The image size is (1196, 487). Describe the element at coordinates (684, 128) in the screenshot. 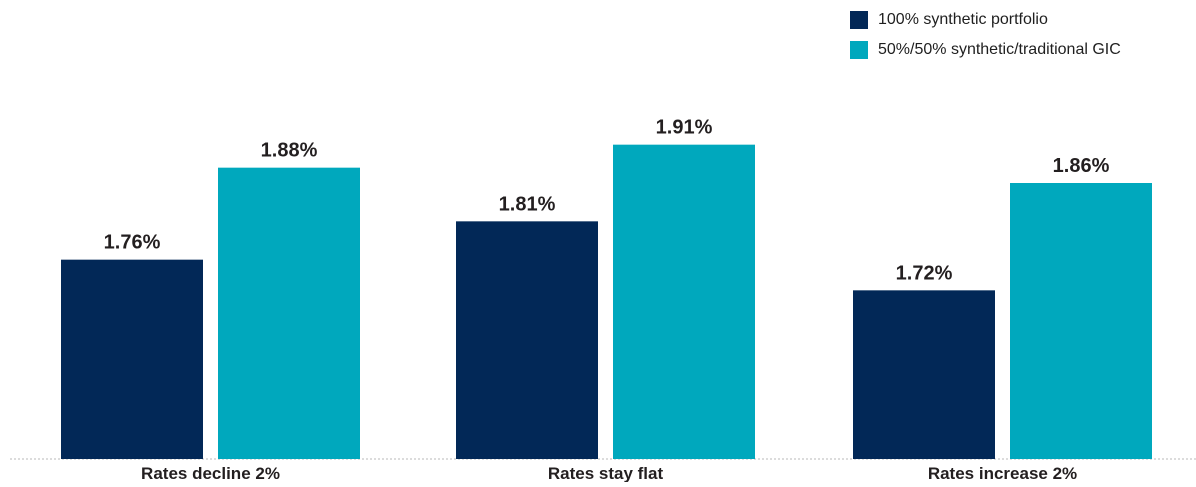

I see `value-label-blended-1: 1.91%` at that location.